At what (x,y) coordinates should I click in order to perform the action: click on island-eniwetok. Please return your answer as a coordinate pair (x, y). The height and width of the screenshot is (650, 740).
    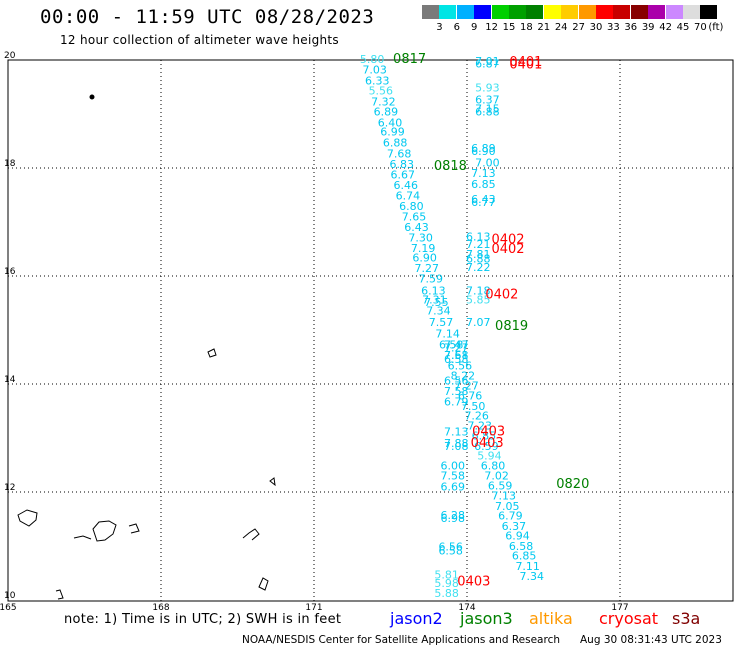
    Looking at the image, I should click on (212, 353).